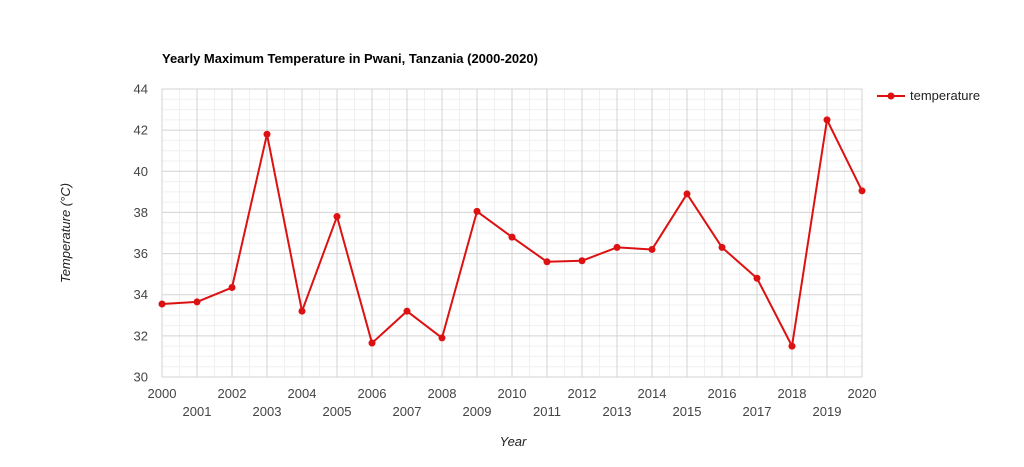 The height and width of the screenshot is (467, 1024). What do you see at coordinates (141, 233) in the screenshot?
I see `y-axis-ticks: 30 32 34 36 38 40 42 44` at bounding box center [141, 233].